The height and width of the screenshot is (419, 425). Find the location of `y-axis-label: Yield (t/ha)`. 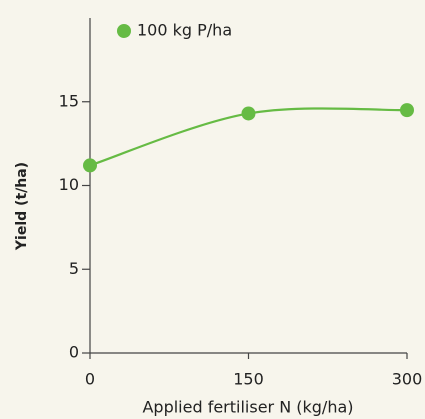

y-axis-label: Yield (t/ha) is located at coordinates (22, 206).